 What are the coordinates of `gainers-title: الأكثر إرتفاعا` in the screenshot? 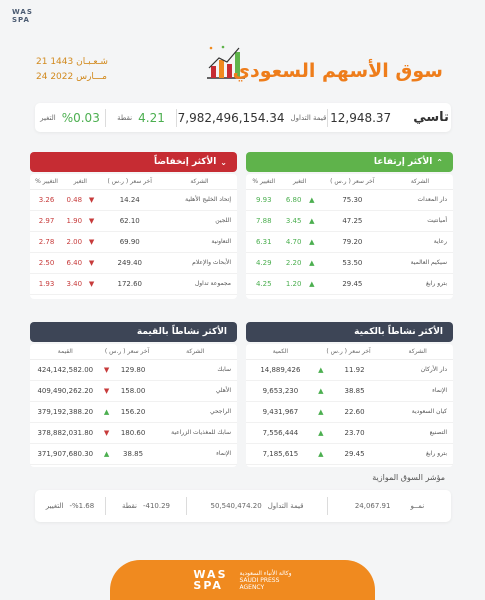 It's located at (403, 162).